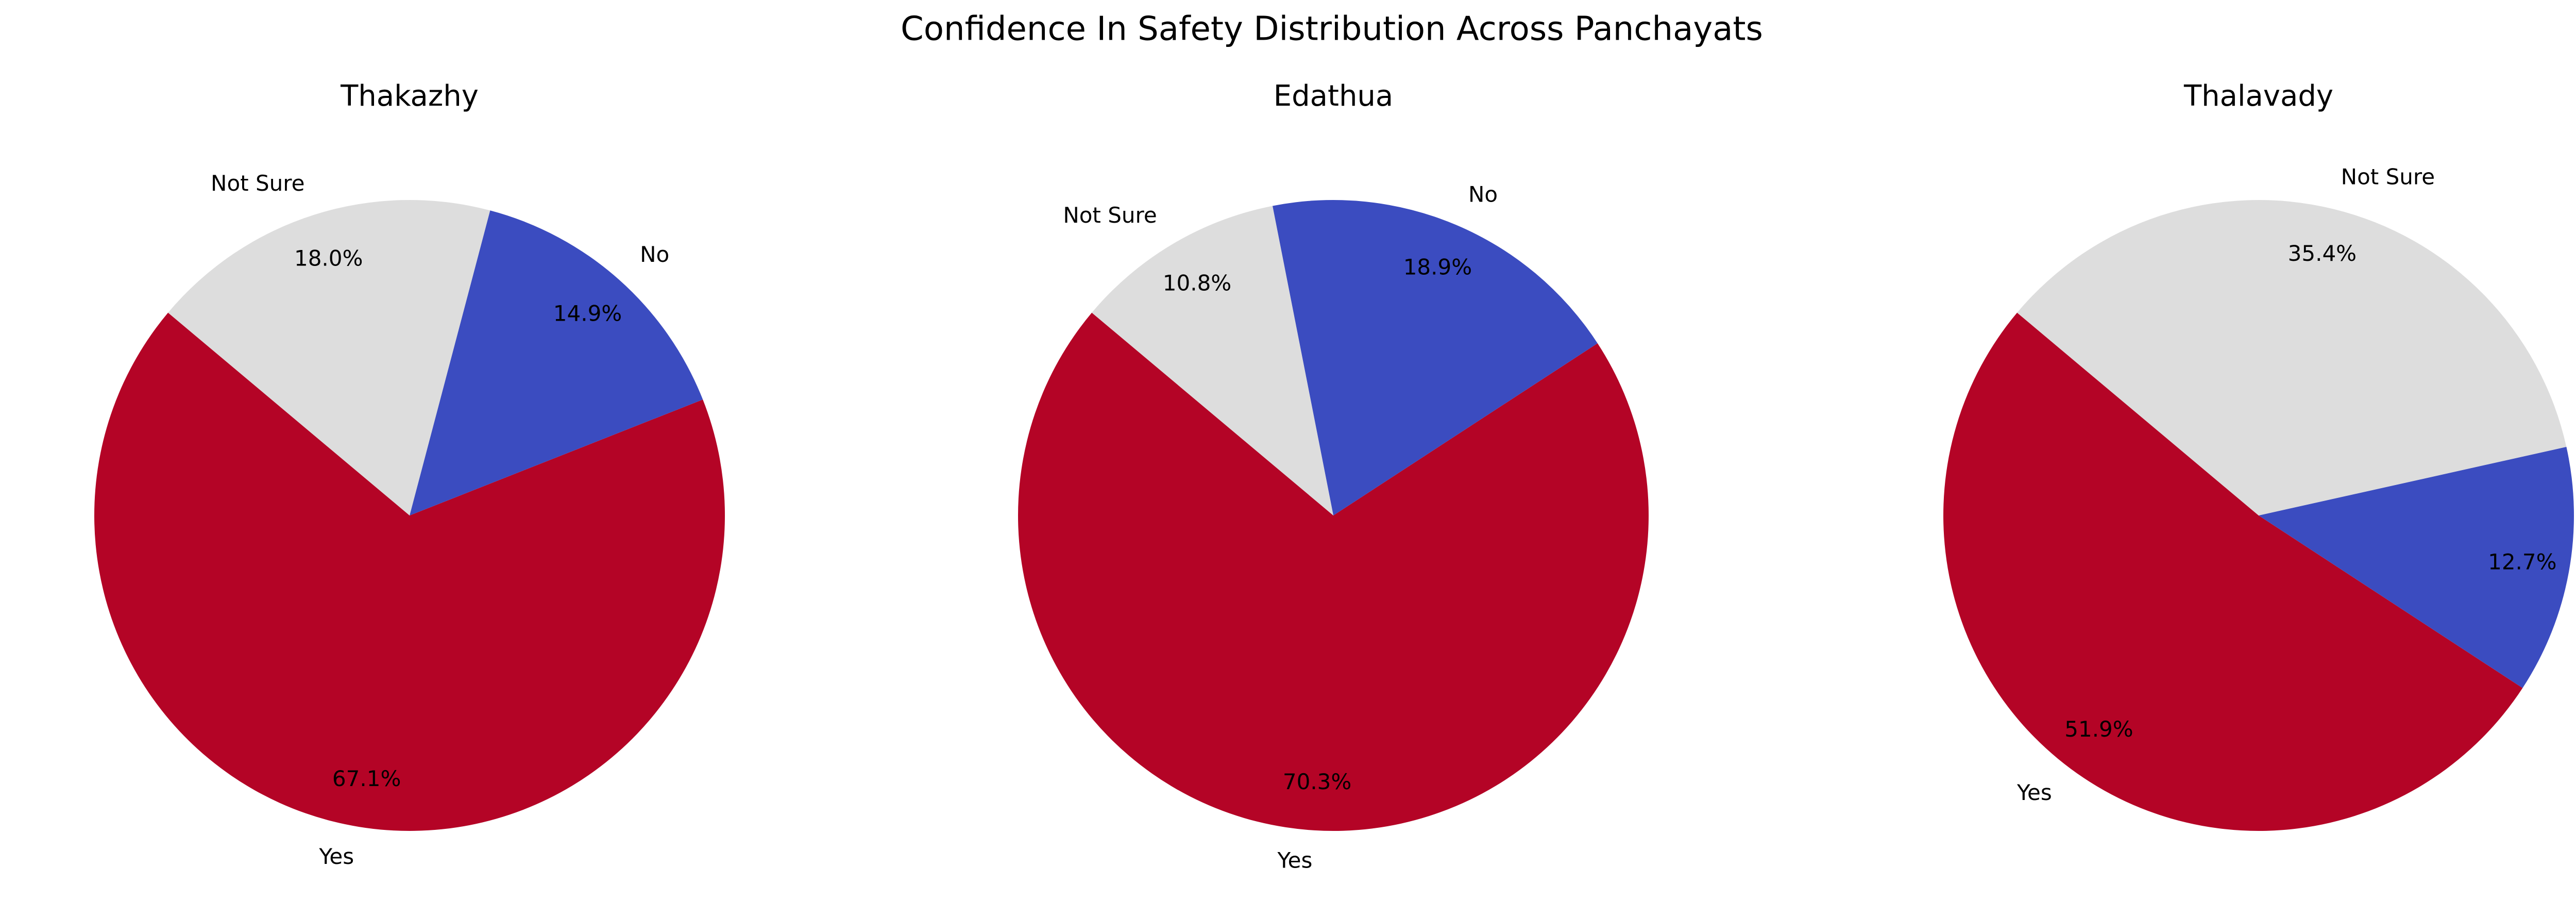 The height and width of the screenshot is (917, 2576). Describe the element at coordinates (257, 183) in the screenshot. I see `slice-label-thakazhy-not-sure: Not Sure` at that location.